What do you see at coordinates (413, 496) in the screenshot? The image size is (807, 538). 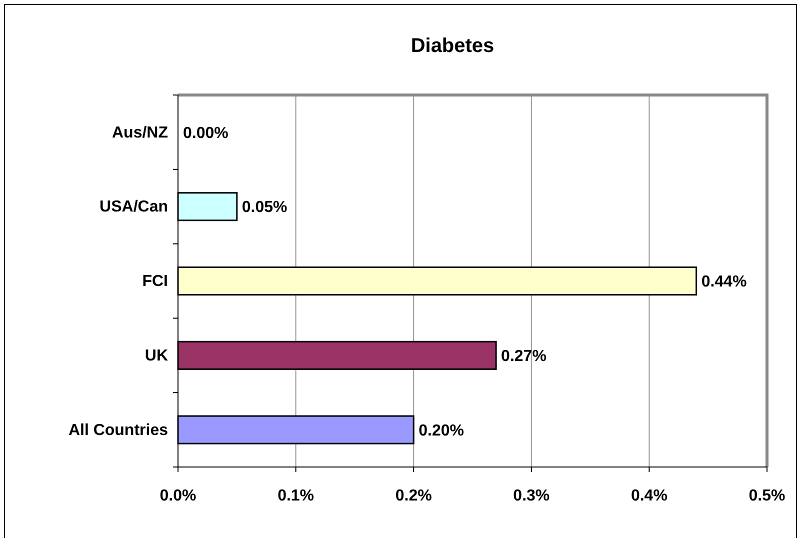 I see `x-tick-label: 0.2%` at bounding box center [413, 496].